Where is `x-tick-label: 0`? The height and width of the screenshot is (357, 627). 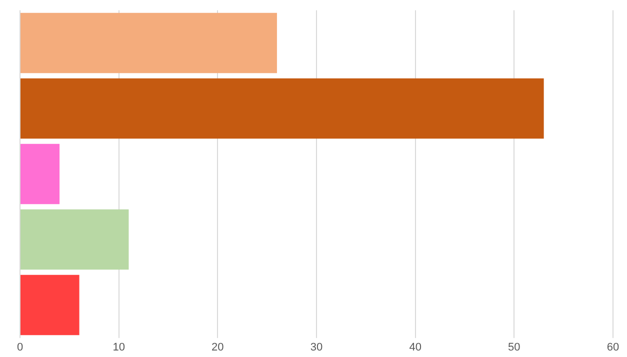
x-tick-label: 0 is located at coordinates (20, 347).